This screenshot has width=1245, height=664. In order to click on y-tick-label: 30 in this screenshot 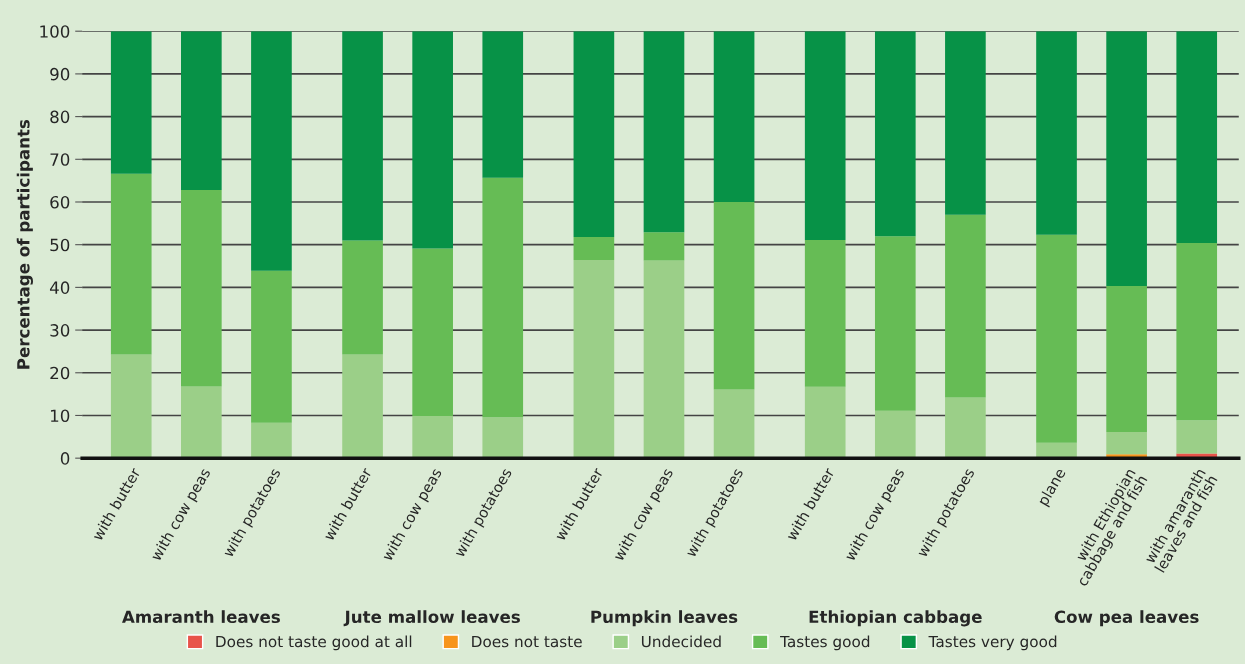, I will do `click(60, 330)`.